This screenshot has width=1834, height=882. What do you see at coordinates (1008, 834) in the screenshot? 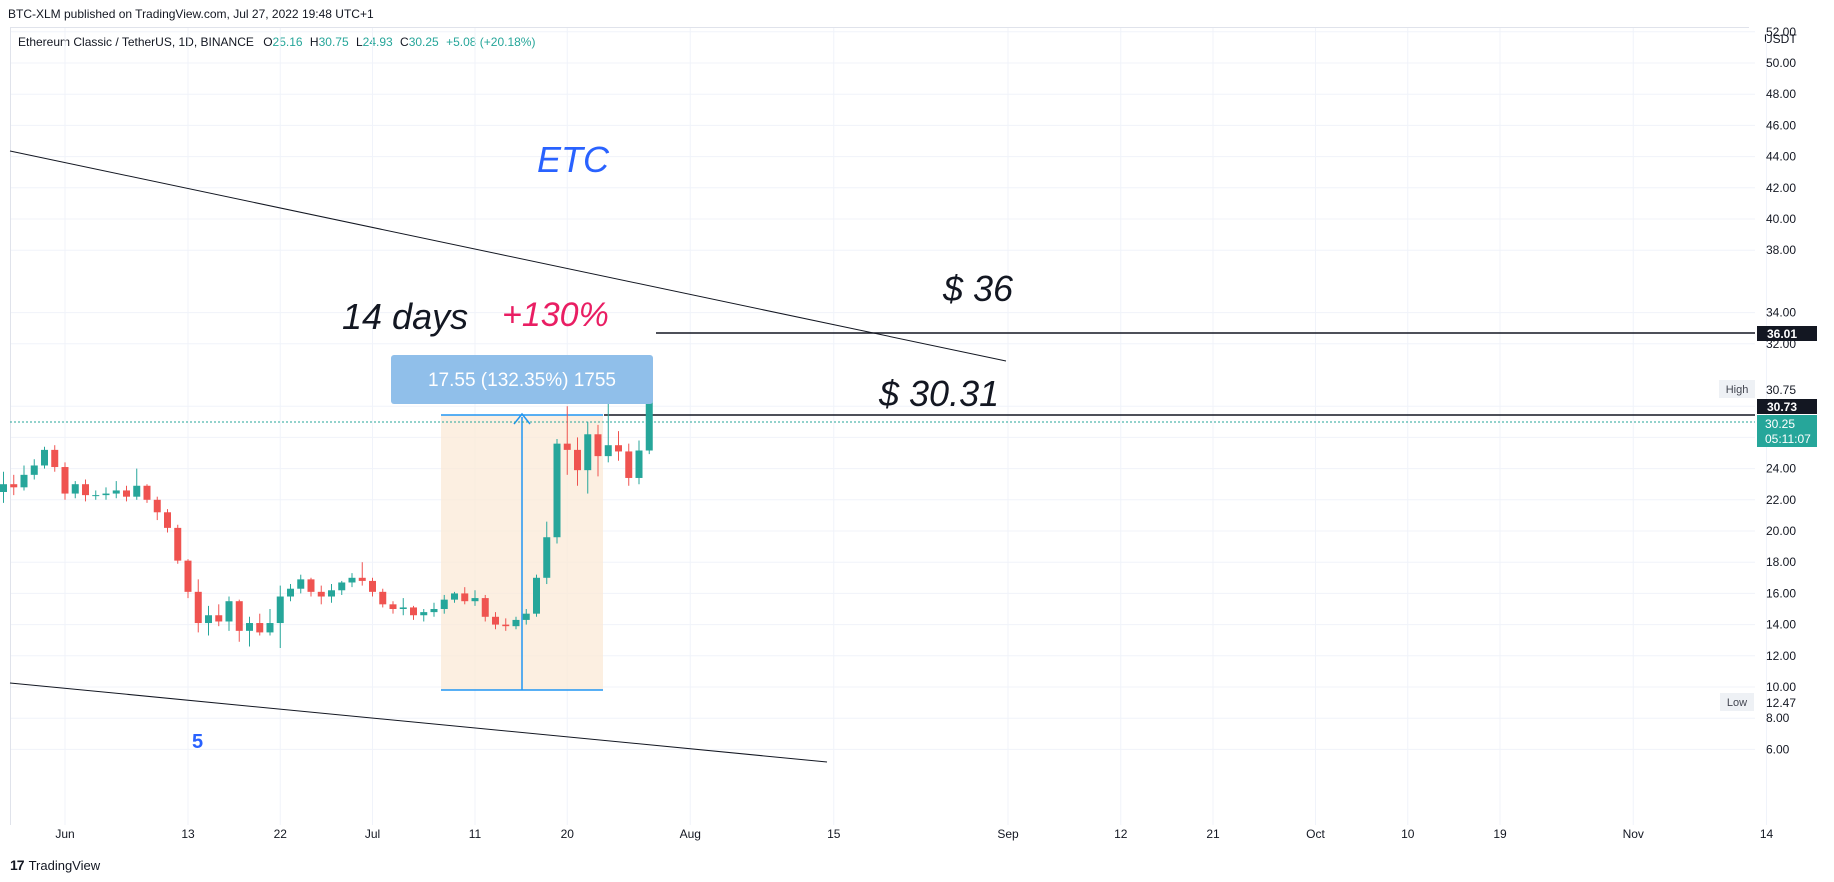
I see `x-tick-label: Sep` at bounding box center [1008, 834].